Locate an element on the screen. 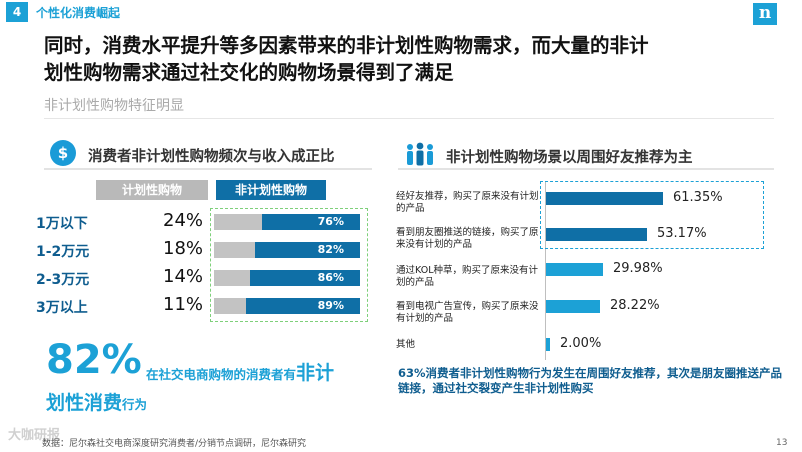 Image resolution: width=802 pixels, height=452 pixels. header-divider is located at coordinates (409, 118).